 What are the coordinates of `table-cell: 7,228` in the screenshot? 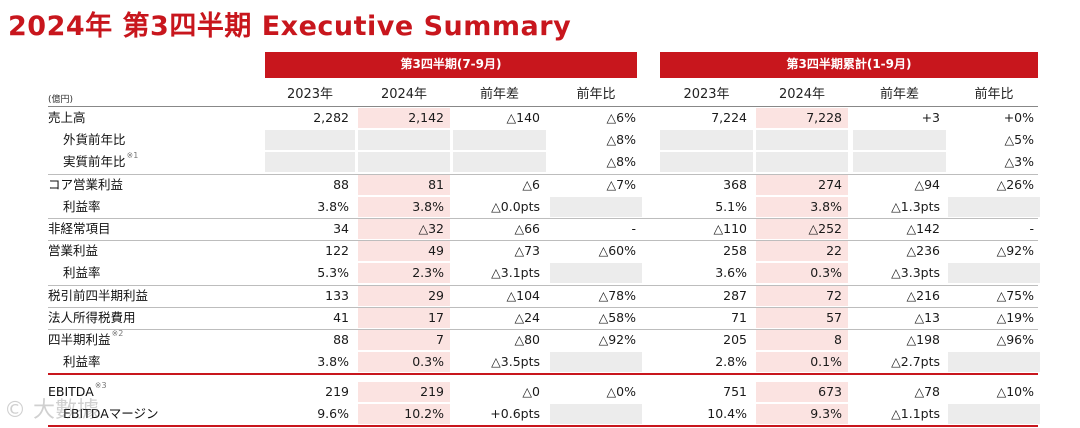 It's located at (802, 118).